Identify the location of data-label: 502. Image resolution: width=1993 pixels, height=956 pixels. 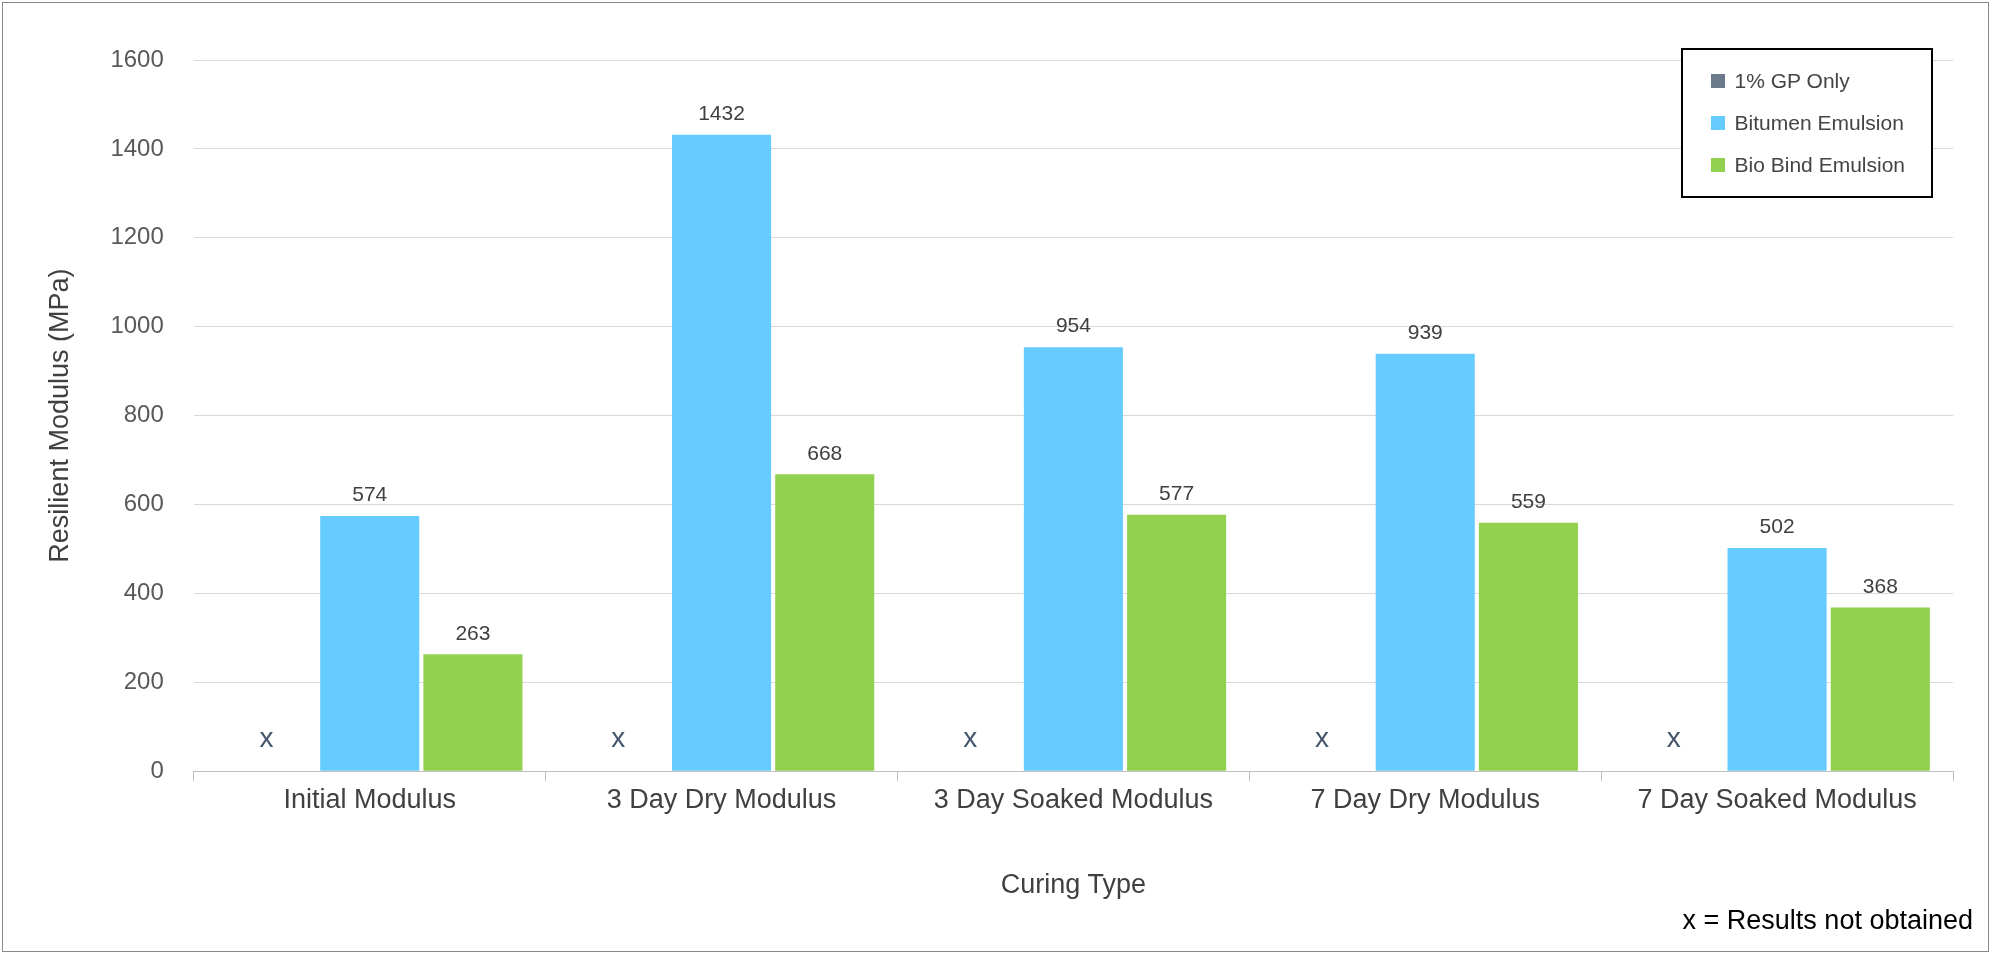
(1777, 526).